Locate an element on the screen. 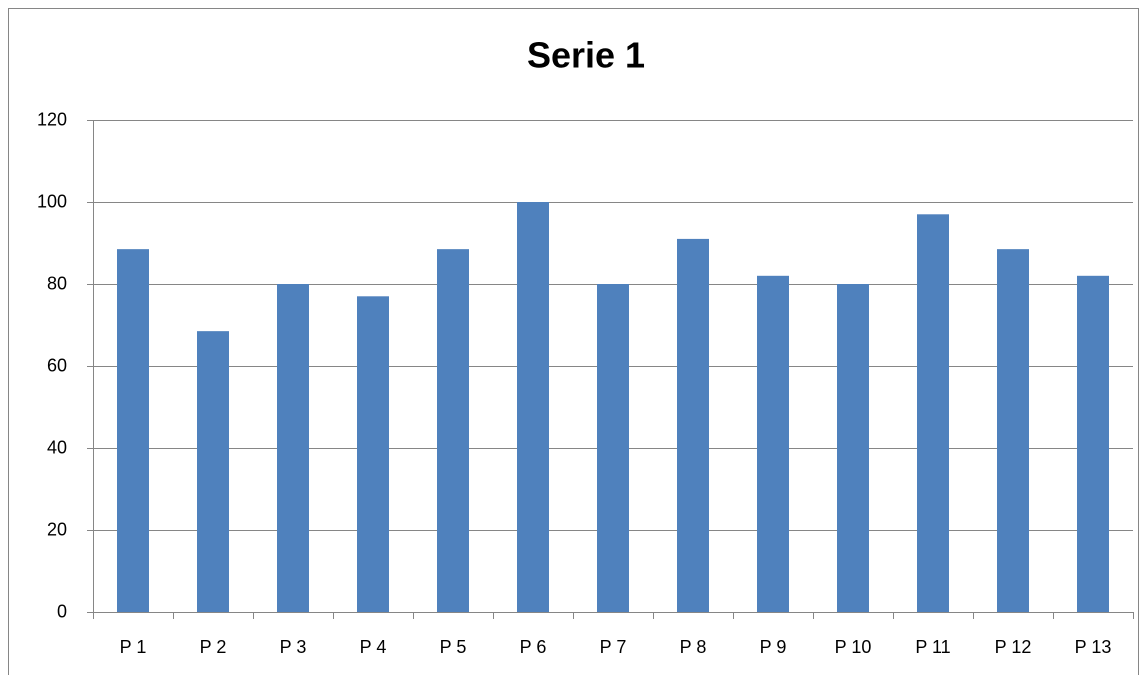 This screenshot has height=675, width=1146. x-tick-label: P 3 is located at coordinates (293, 647).